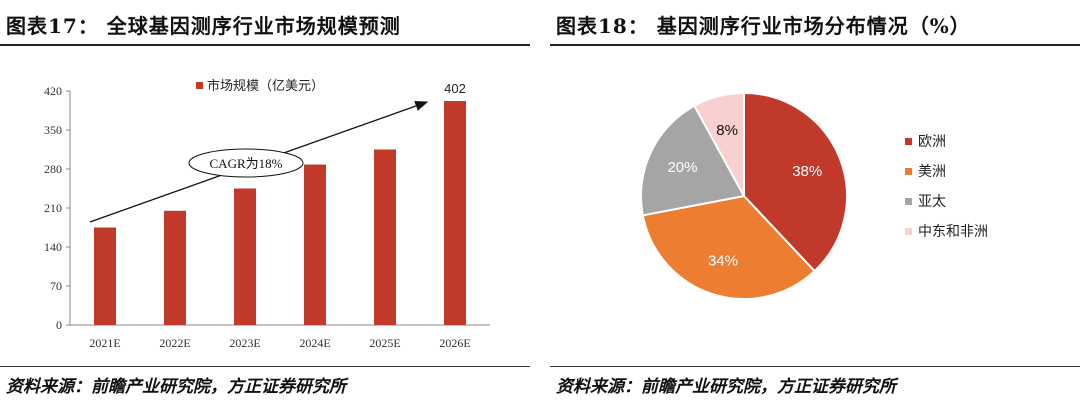 The image size is (1080, 406). I want to click on x-tick-label: 2026E, so click(454, 343).